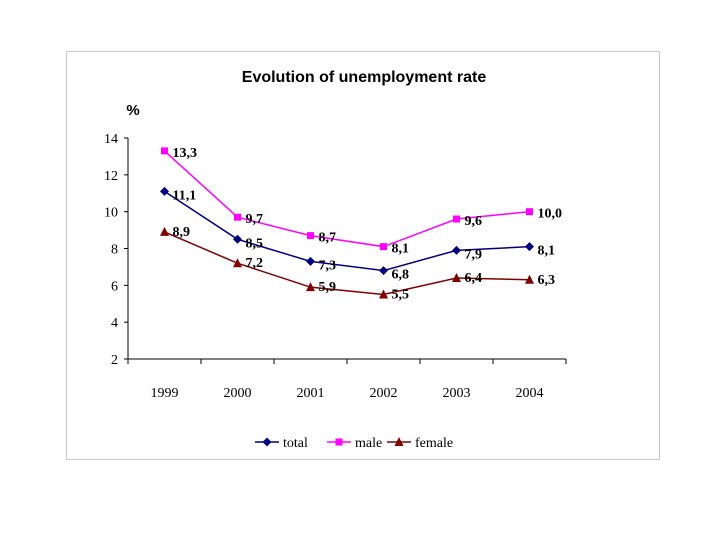 The image size is (720, 540). What do you see at coordinates (328, 238) in the screenshot?
I see `data-label-male: 8,7` at bounding box center [328, 238].